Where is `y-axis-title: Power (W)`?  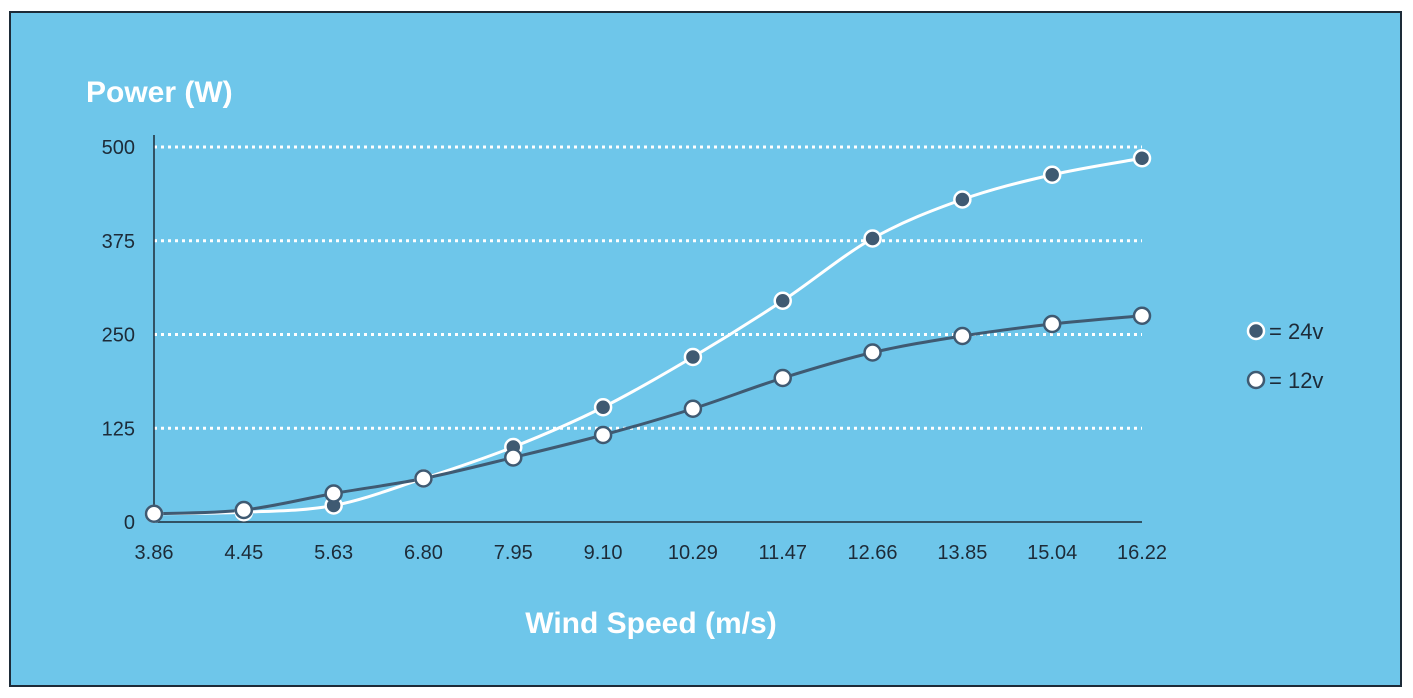 y-axis-title: Power (W) is located at coordinates (159, 92).